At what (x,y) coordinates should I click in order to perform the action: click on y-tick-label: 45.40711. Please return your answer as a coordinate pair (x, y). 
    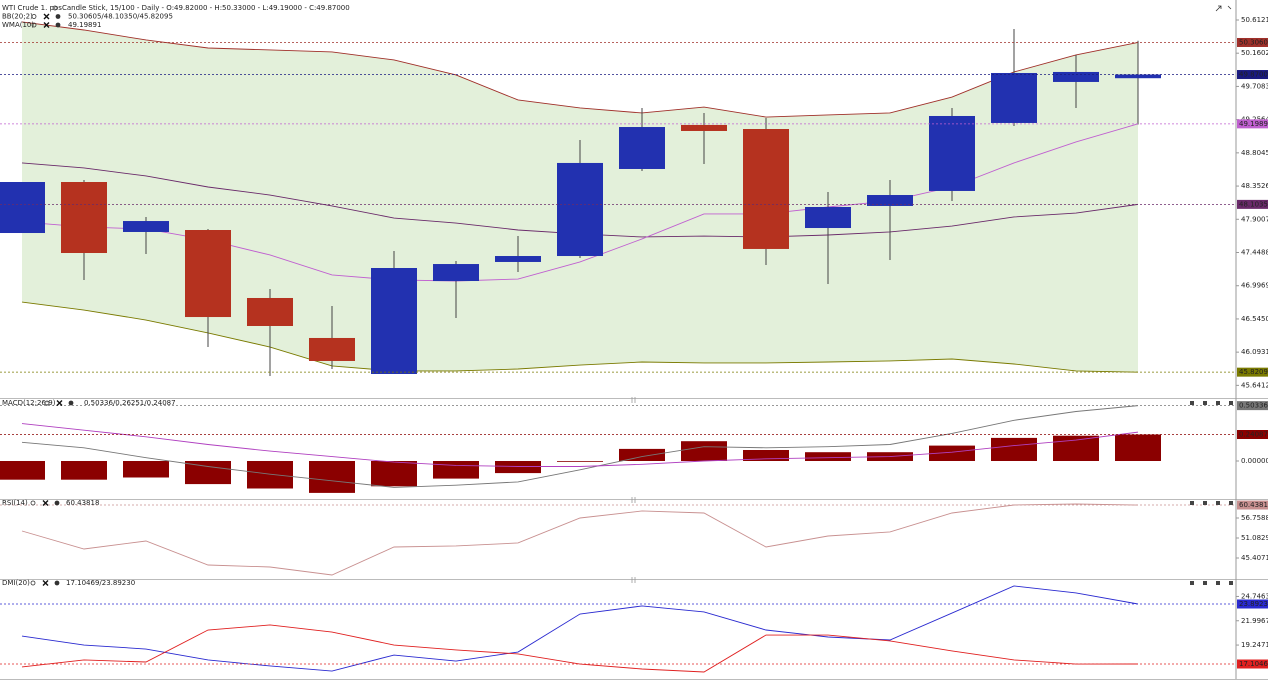
    Looking at the image, I should click on (1254, 558).